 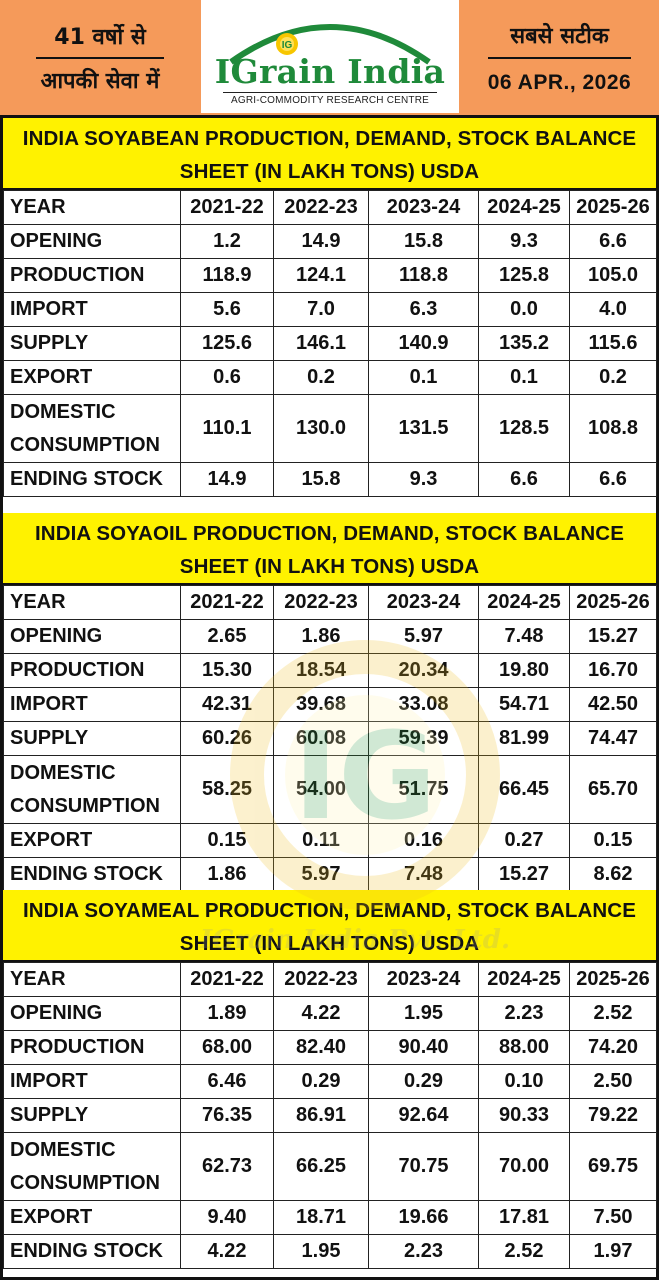 I want to click on value-cell: 66.25, so click(x=321, y=1166).